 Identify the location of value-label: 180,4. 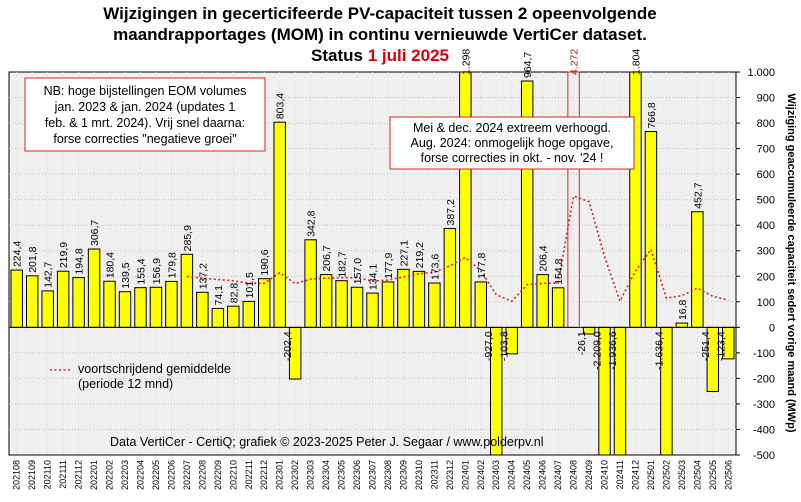
(111, 265).